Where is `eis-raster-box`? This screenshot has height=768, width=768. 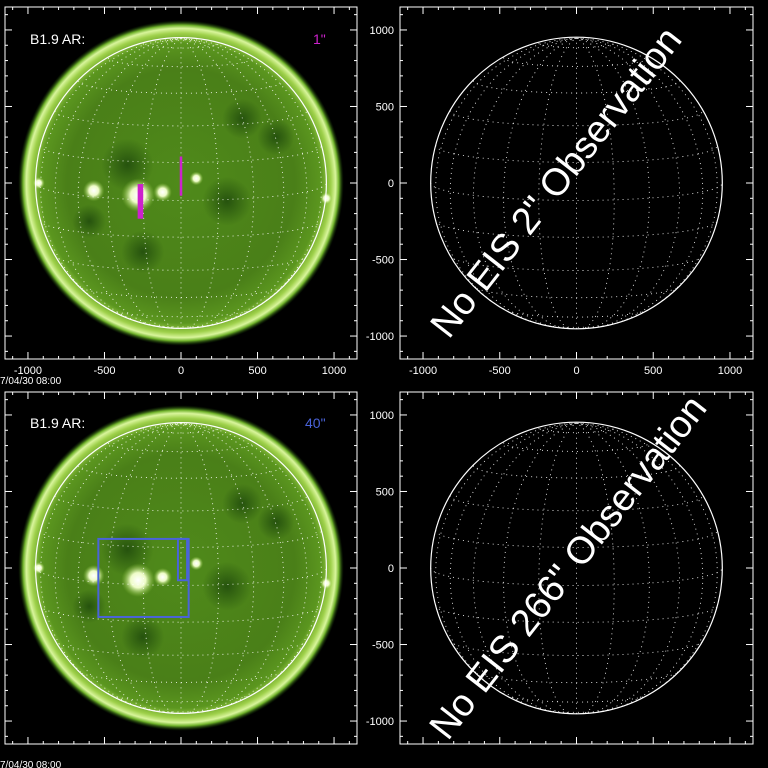 eis-raster-box is located at coordinates (143, 577).